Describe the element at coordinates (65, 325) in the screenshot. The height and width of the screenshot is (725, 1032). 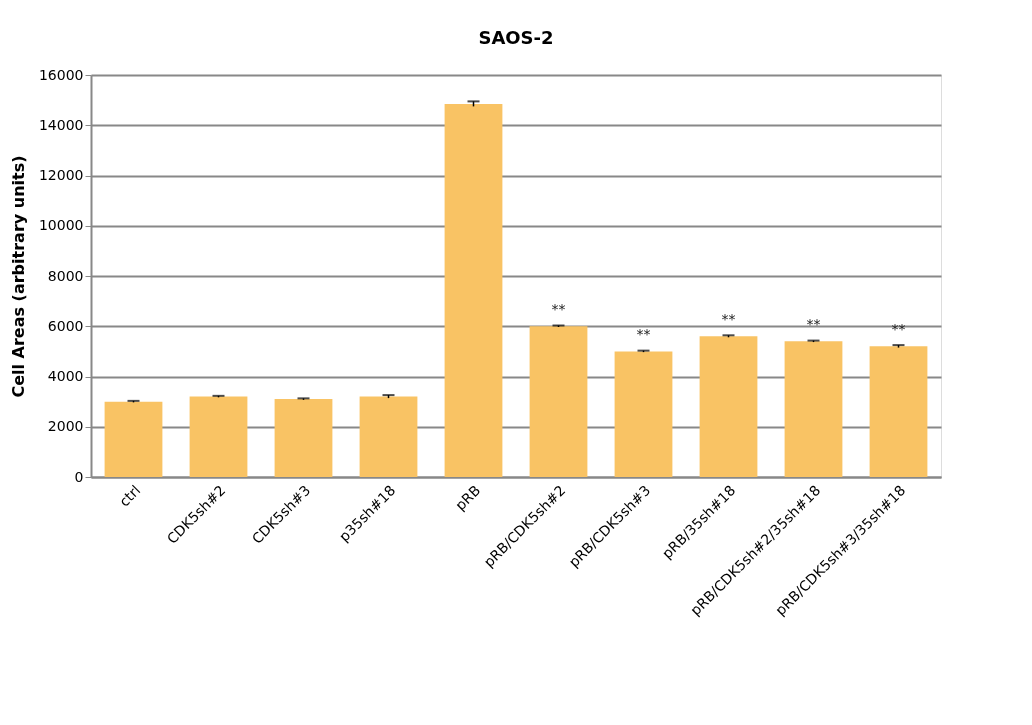
I see `y-tick-label: 6000` at that location.